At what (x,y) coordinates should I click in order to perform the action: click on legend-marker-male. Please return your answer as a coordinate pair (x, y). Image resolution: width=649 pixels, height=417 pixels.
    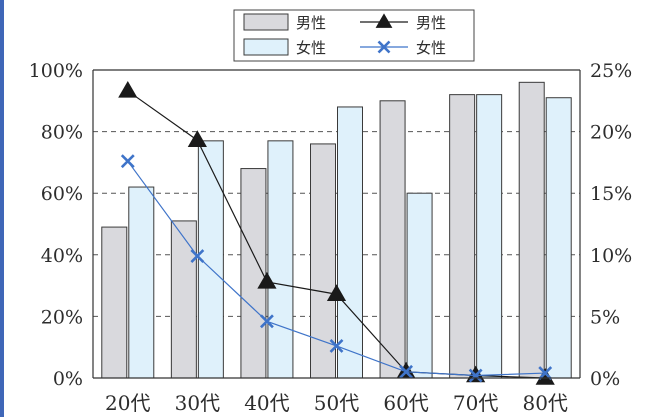
    Looking at the image, I should click on (384, 20).